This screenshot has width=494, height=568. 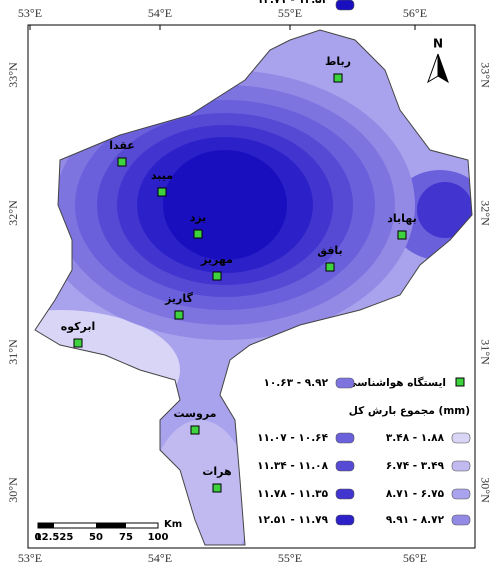 I want to click on scale-label: 100, so click(x=158, y=537).